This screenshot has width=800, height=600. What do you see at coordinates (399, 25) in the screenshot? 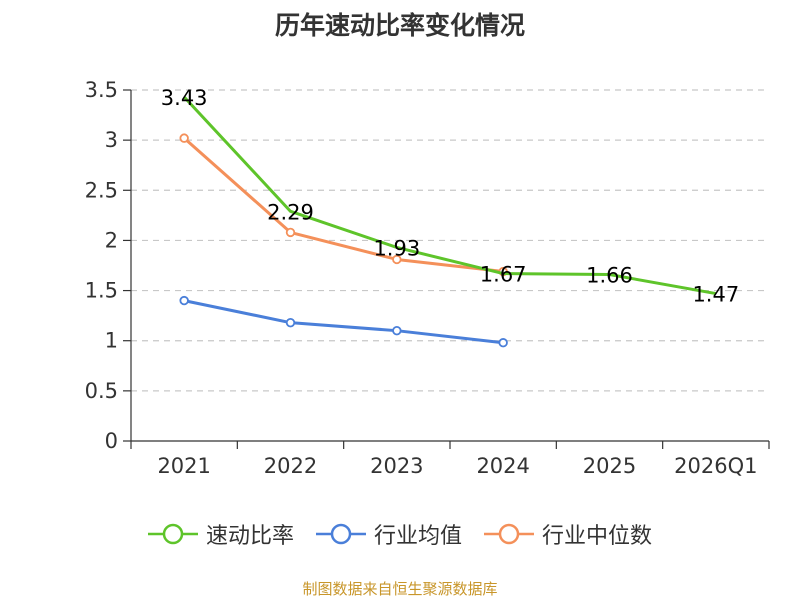
I see `chart-title: 历年速动比率变化情况` at bounding box center [399, 25].